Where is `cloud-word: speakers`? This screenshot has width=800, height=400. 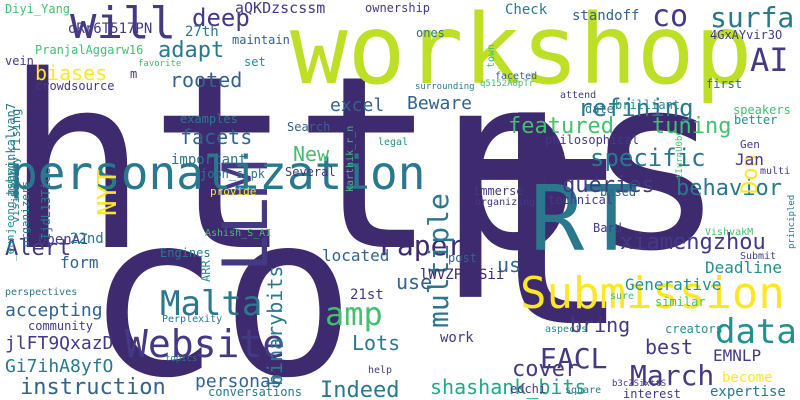 cloud-word: speakers is located at coordinates (762, 110).